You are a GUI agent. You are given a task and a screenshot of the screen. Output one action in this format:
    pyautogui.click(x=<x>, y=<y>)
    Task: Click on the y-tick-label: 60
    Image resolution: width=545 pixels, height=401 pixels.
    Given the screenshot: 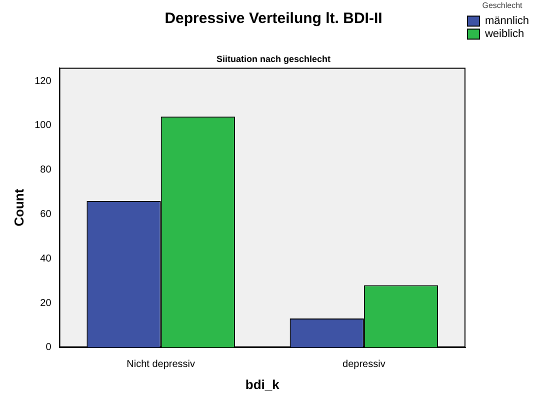 What is the action you would take?
    pyautogui.click(x=46, y=214)
    